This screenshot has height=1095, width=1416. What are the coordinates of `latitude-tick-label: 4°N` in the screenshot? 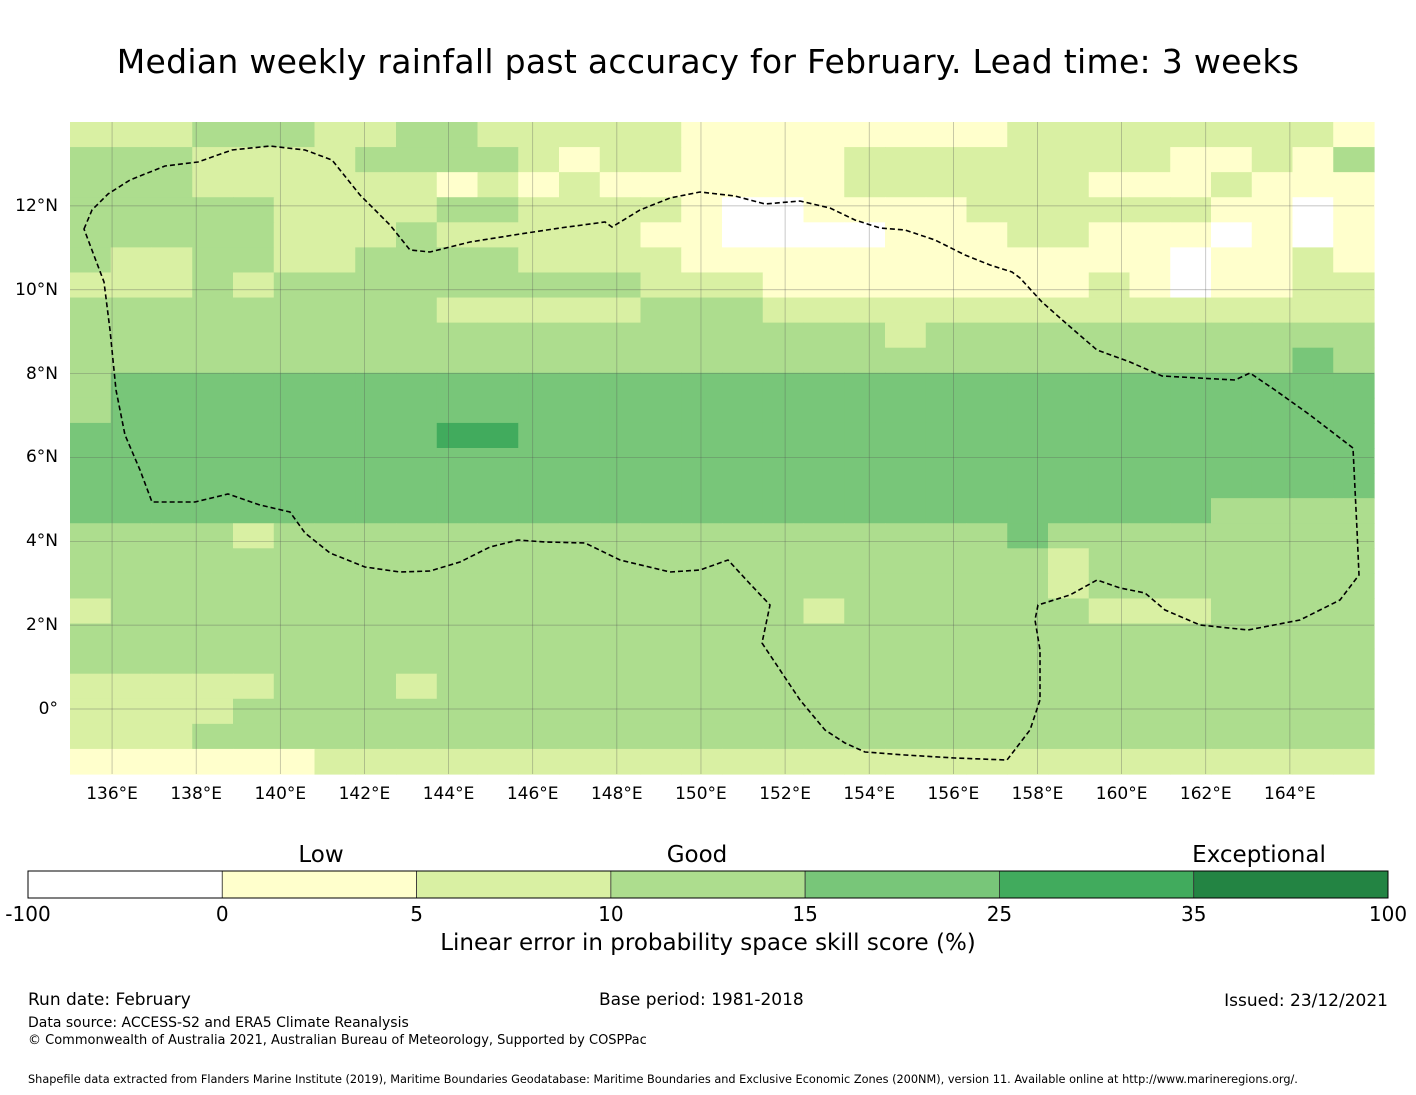 It's located at (41, 541).